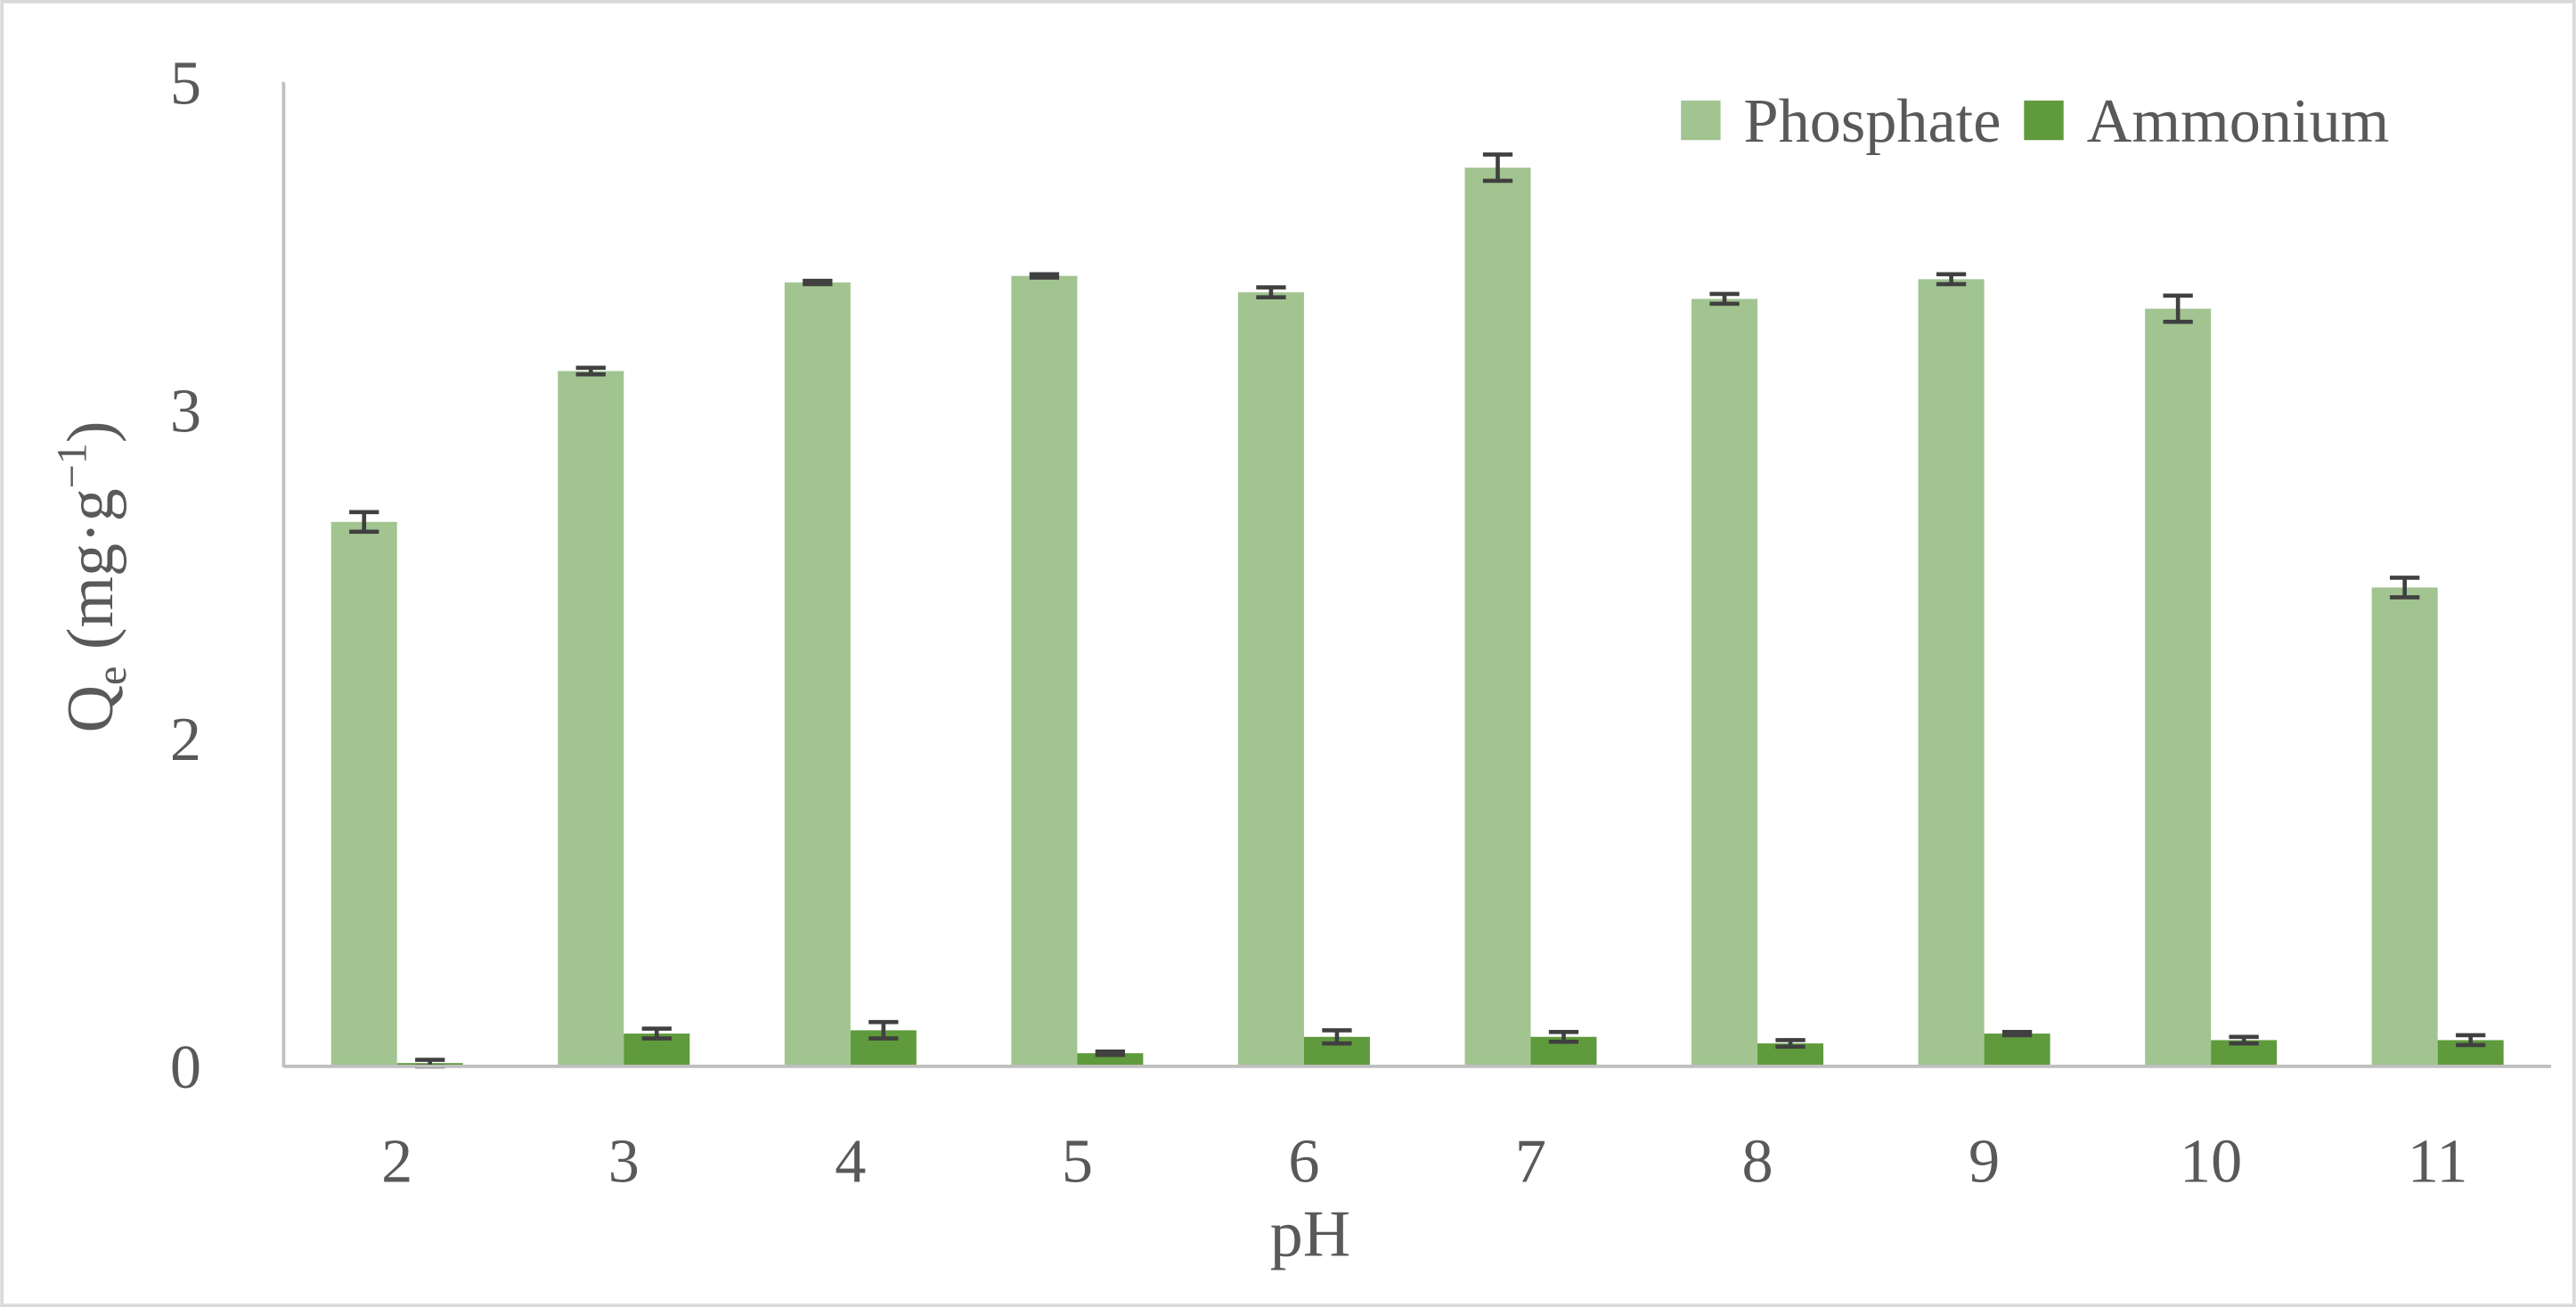  Describe the element at coordinates (2238, 121) in the screenshot. I see `legend-label: Ammonium` at that location.